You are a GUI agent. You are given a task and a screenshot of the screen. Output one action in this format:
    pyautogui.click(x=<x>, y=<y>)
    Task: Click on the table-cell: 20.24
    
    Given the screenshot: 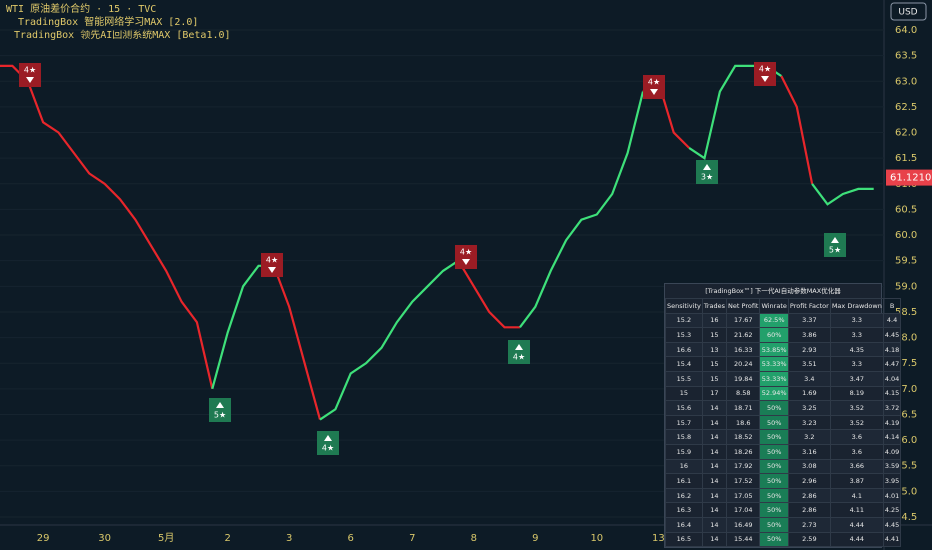 What is the action you would take?
    pyautogui.click(x=743, y=364)
    